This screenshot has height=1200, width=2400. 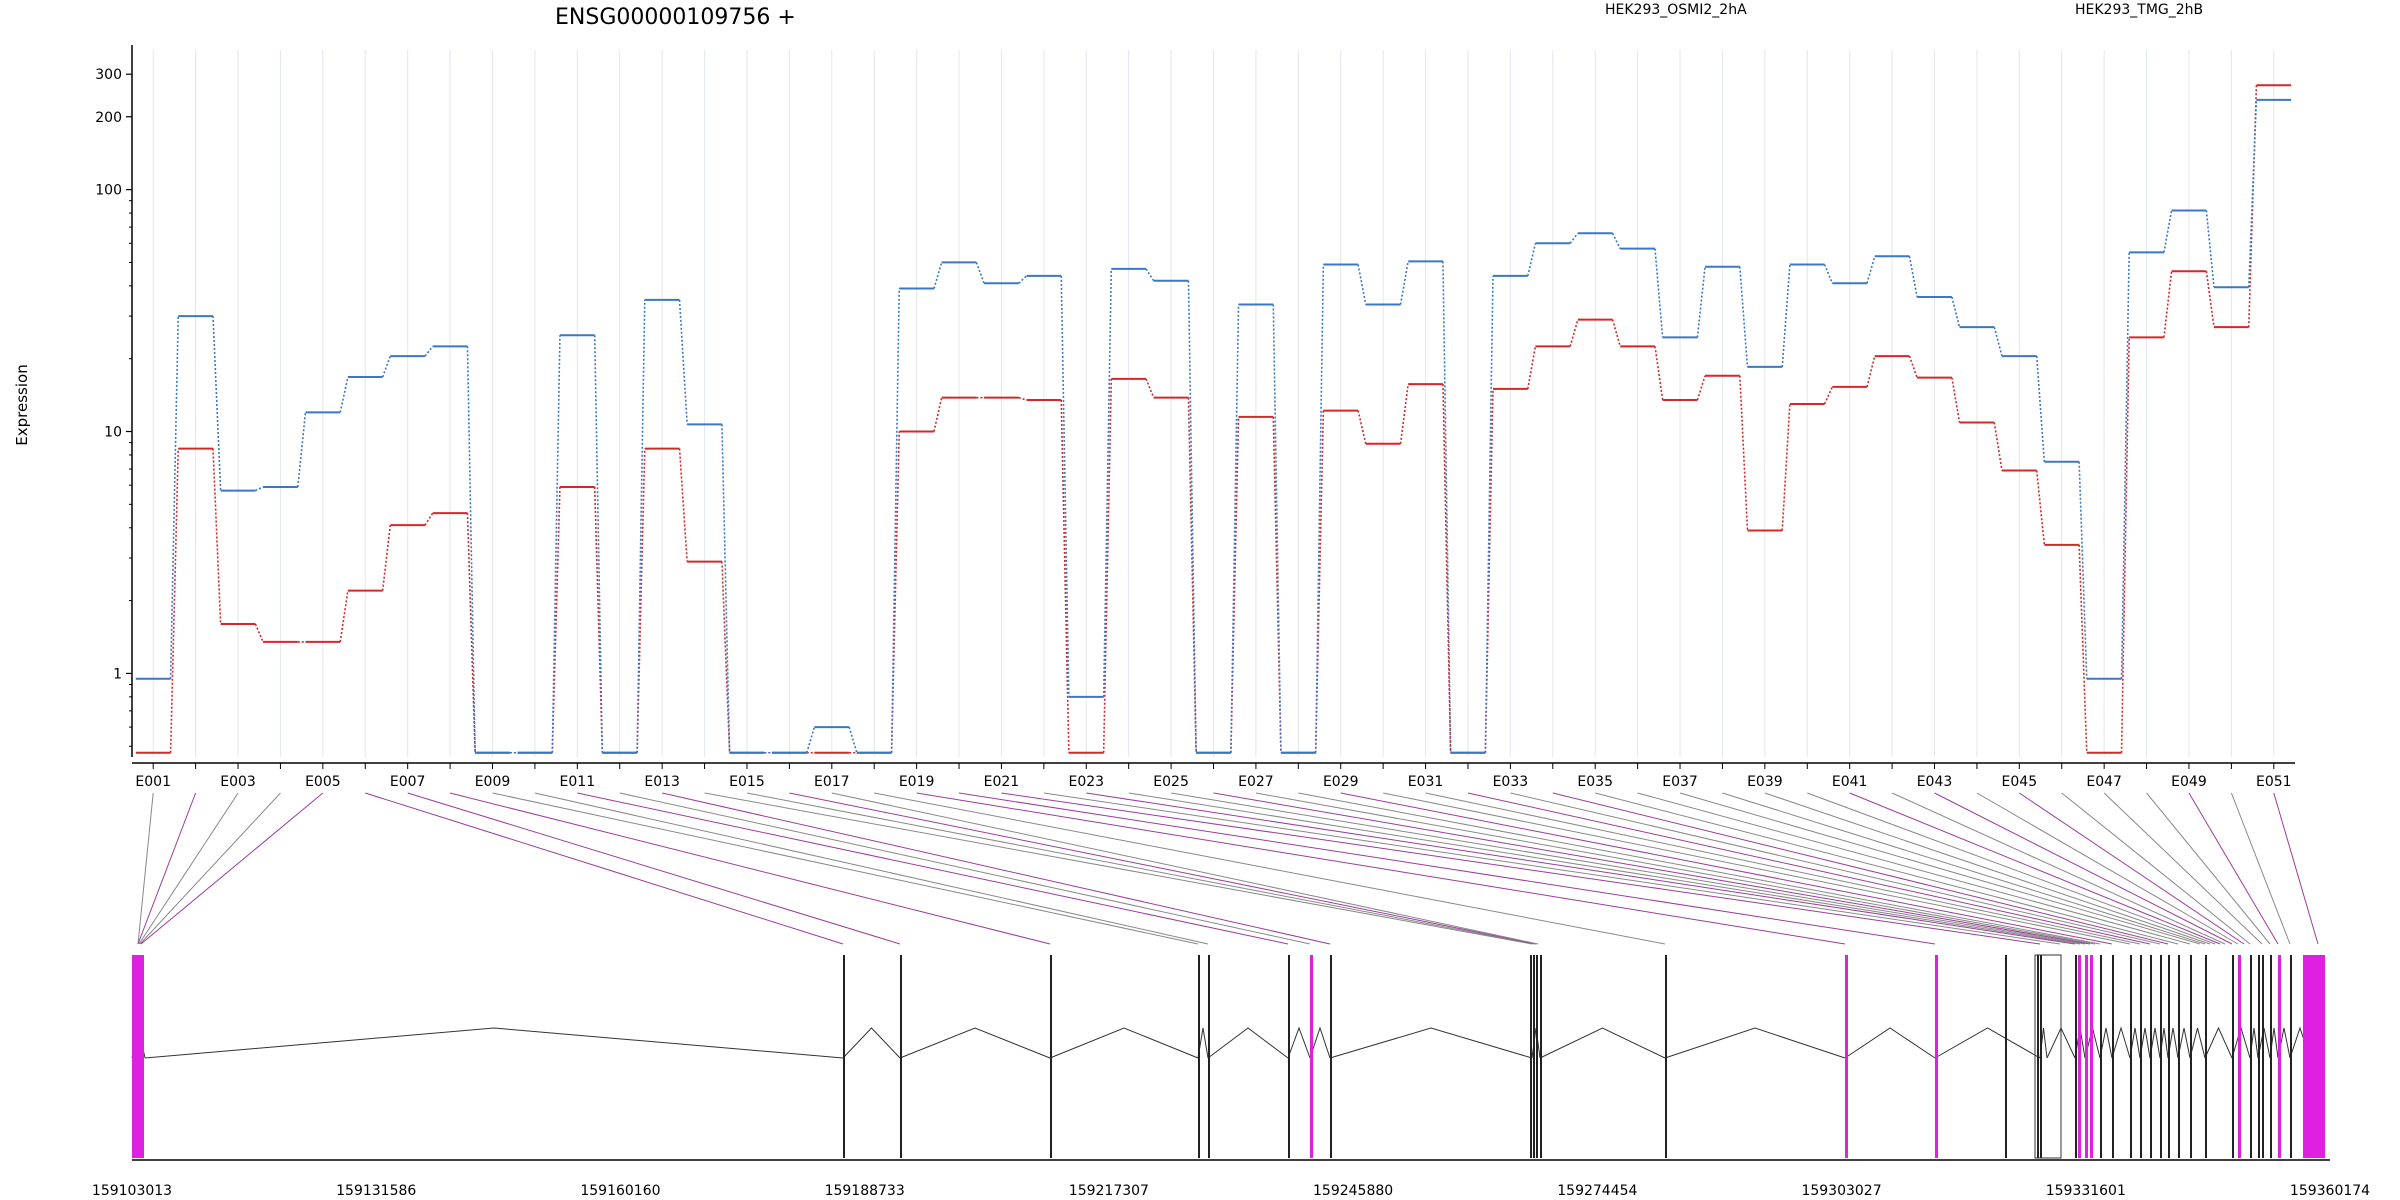 What do you see at coordinates (493, 782) in the screenshot?
I see `x-tick-label: E009` at bounding box center [493, 782].